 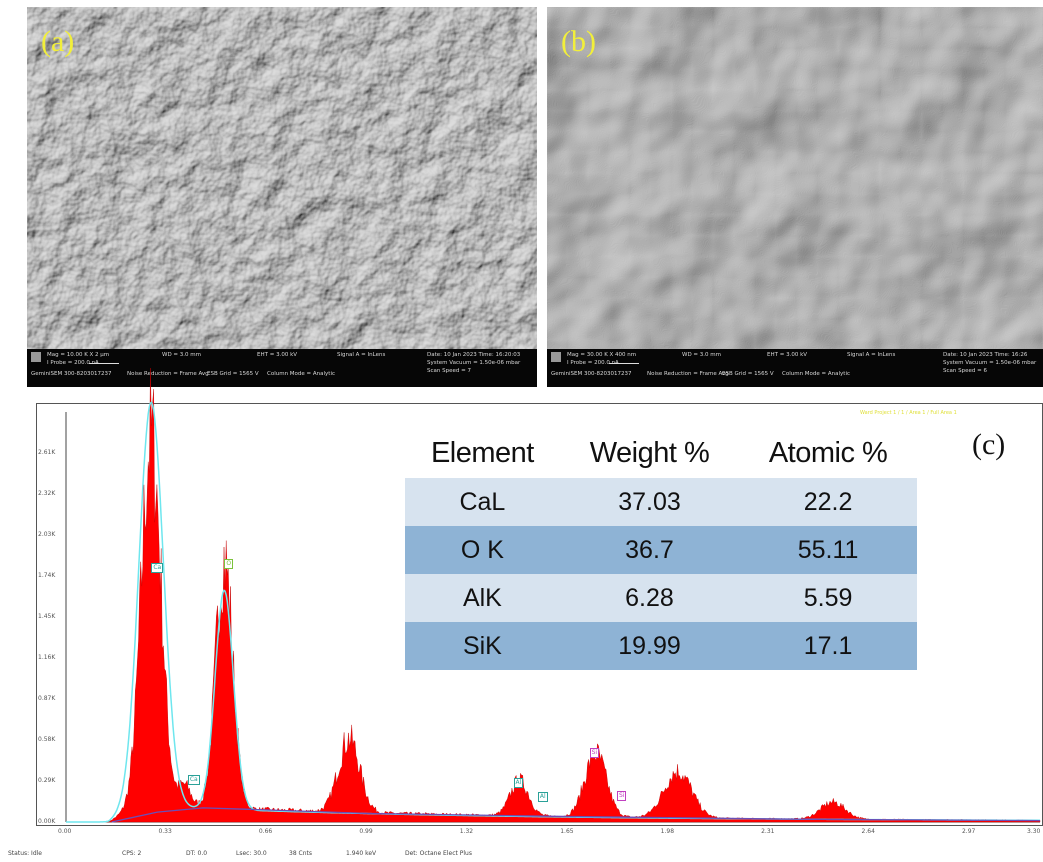 I want to click on status-lsec: Lsec: 30.0, so click(x=251, y=853).